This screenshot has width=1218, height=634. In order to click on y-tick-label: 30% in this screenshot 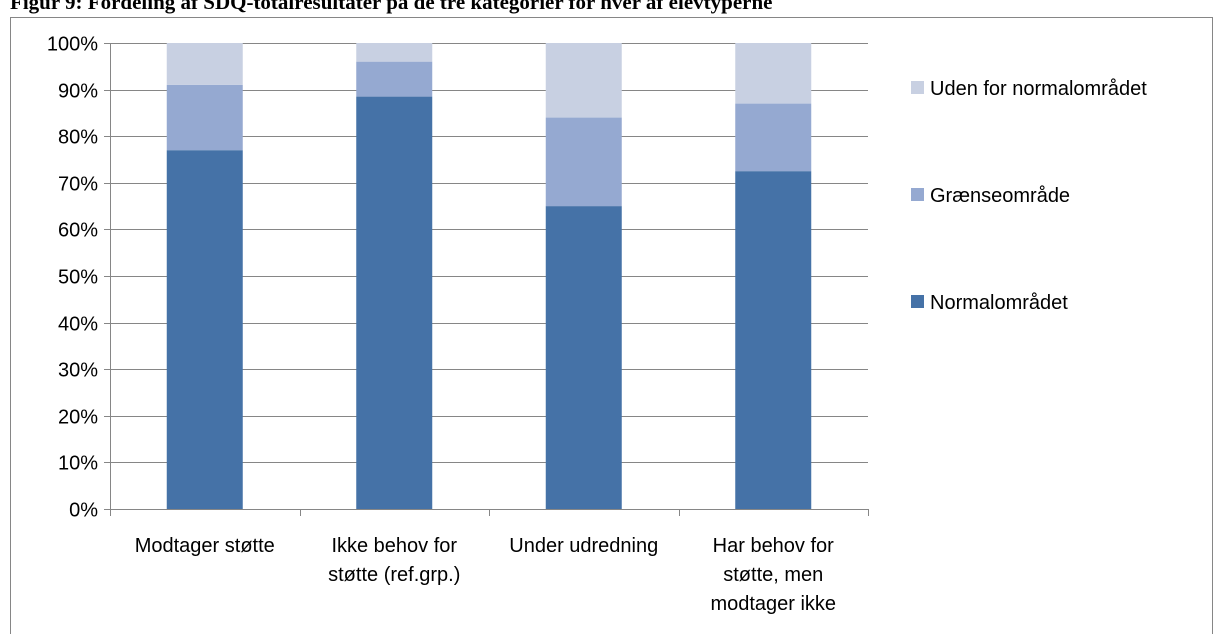, I will do `click(78, 371)`.